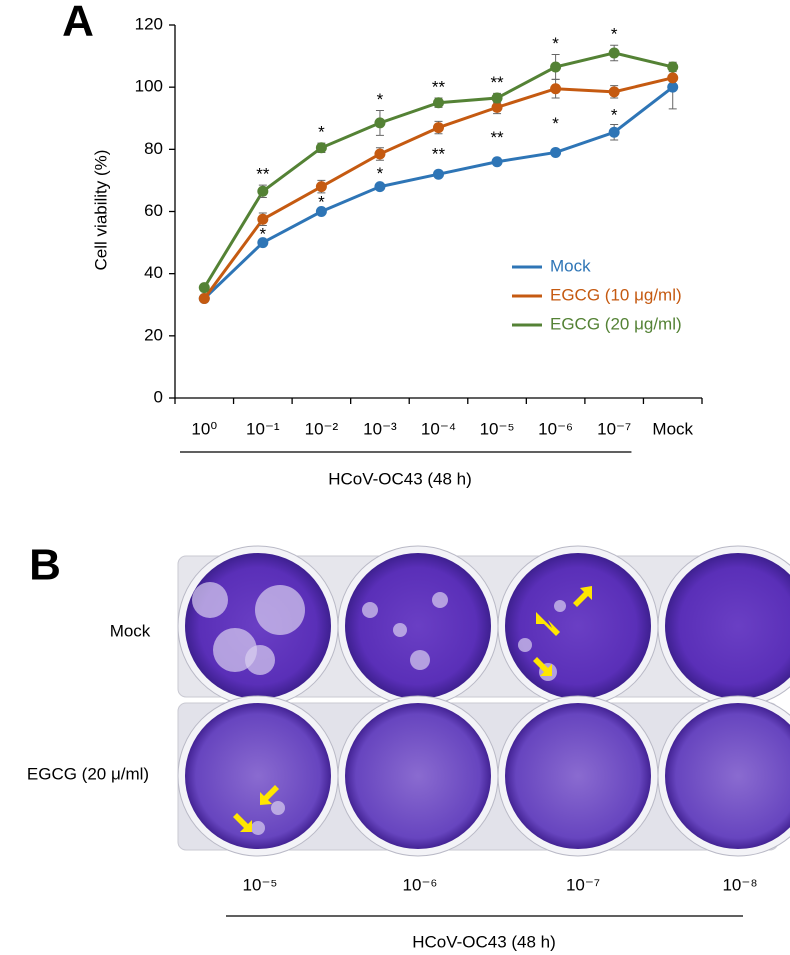 This screenshot has height=955, width=790. Describe the element at coordinates (570, 265) in the screenshot. I see `legend-label: Mock` at that location.